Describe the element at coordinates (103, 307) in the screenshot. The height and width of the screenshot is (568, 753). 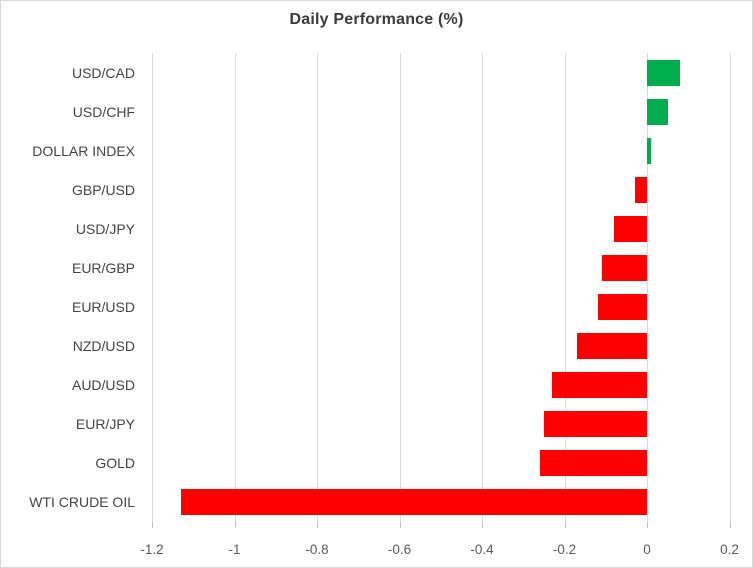
I see `category-label: EUR/USD` at that location.